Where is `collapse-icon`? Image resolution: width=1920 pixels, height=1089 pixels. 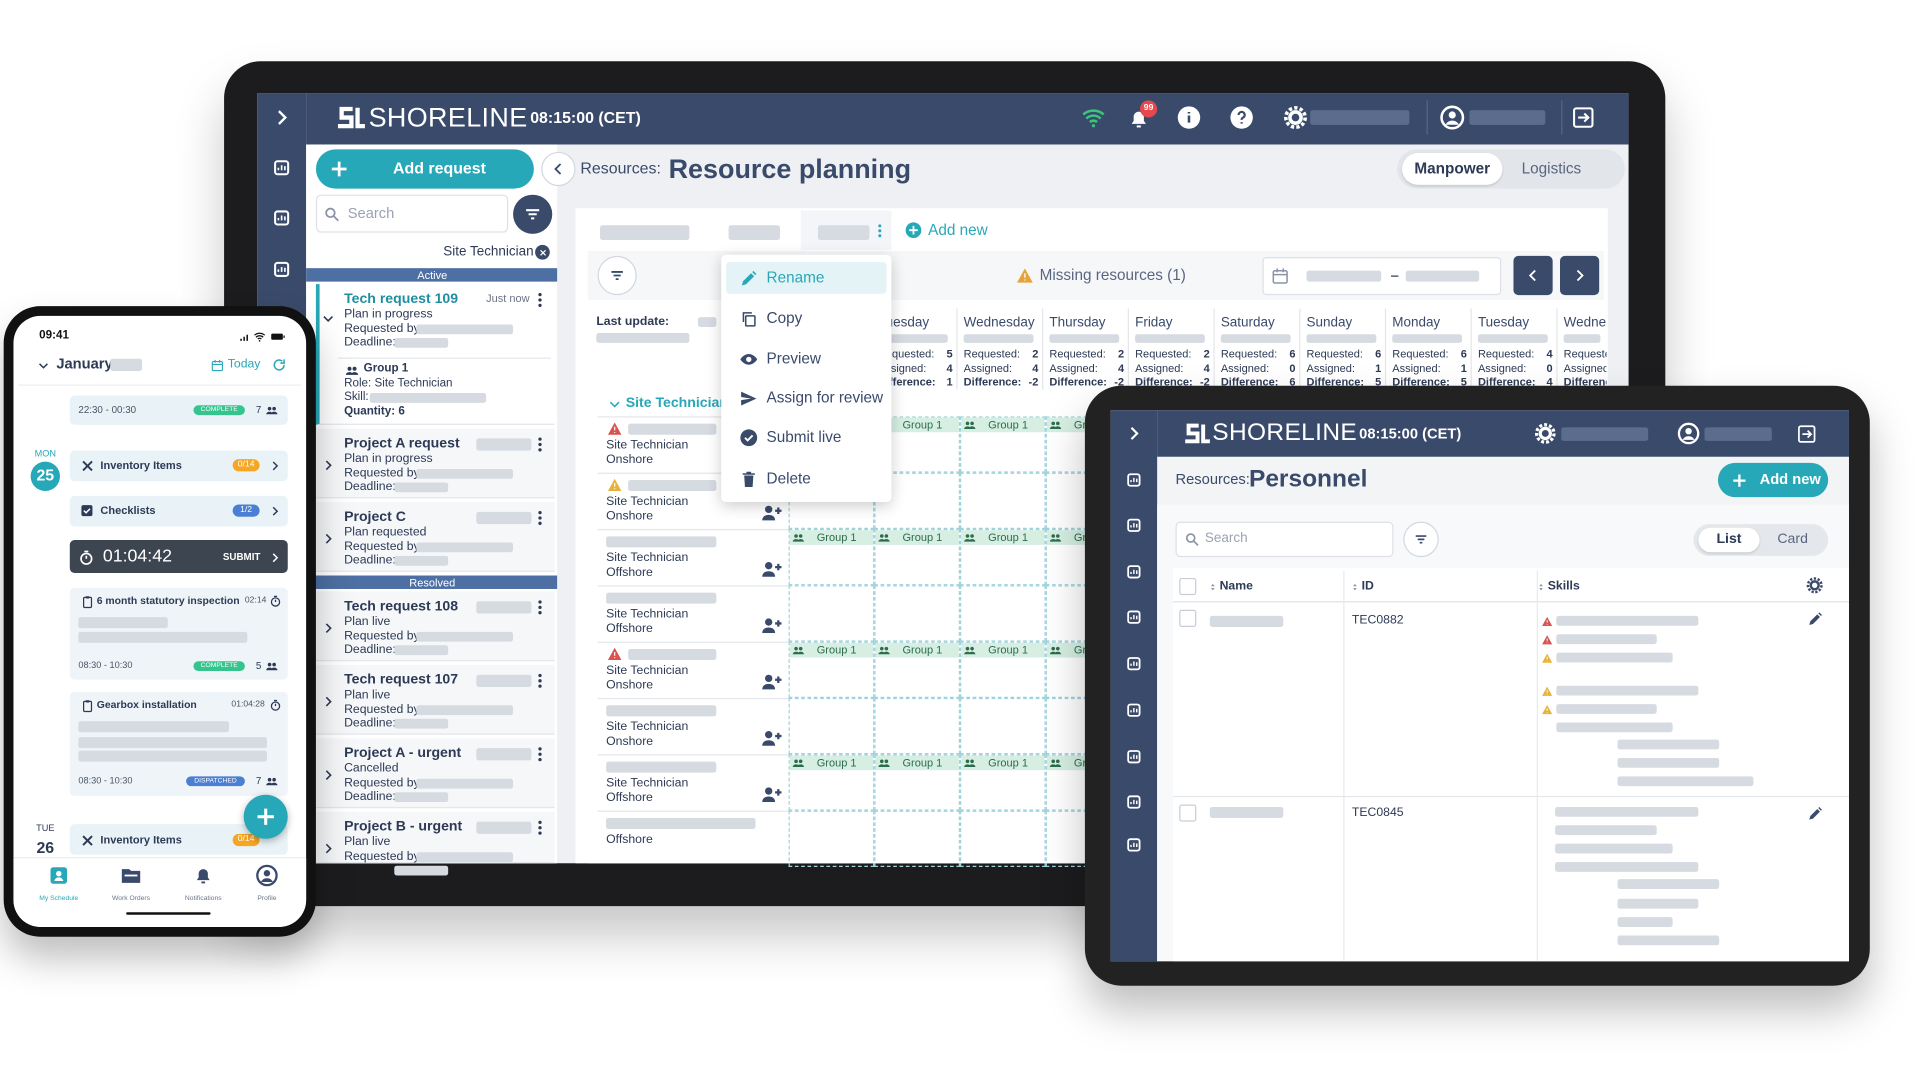 collapse-icon is located at coordinates (328, 318).